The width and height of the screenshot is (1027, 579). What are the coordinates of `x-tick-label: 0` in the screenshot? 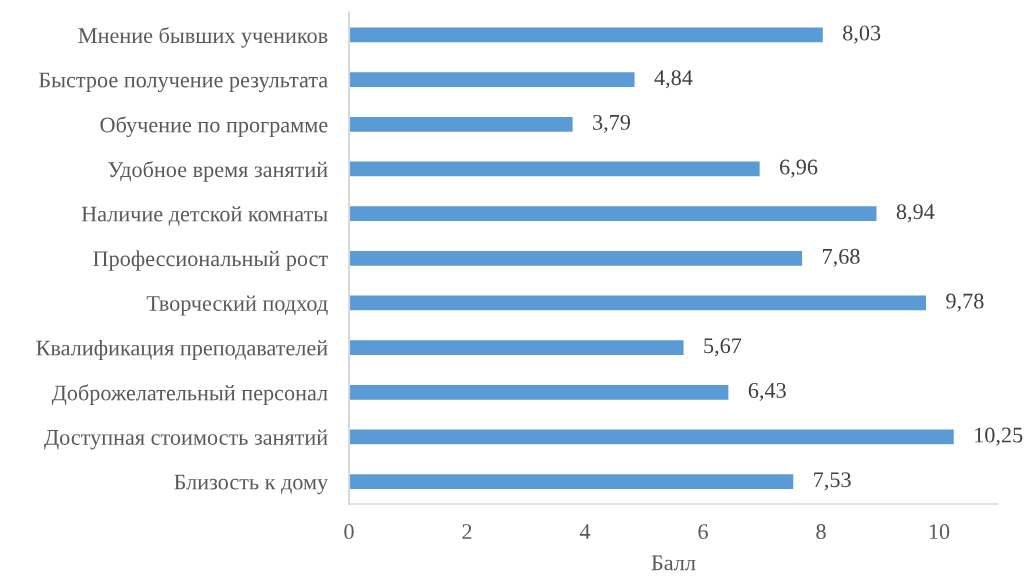 It's located at (349, 532).